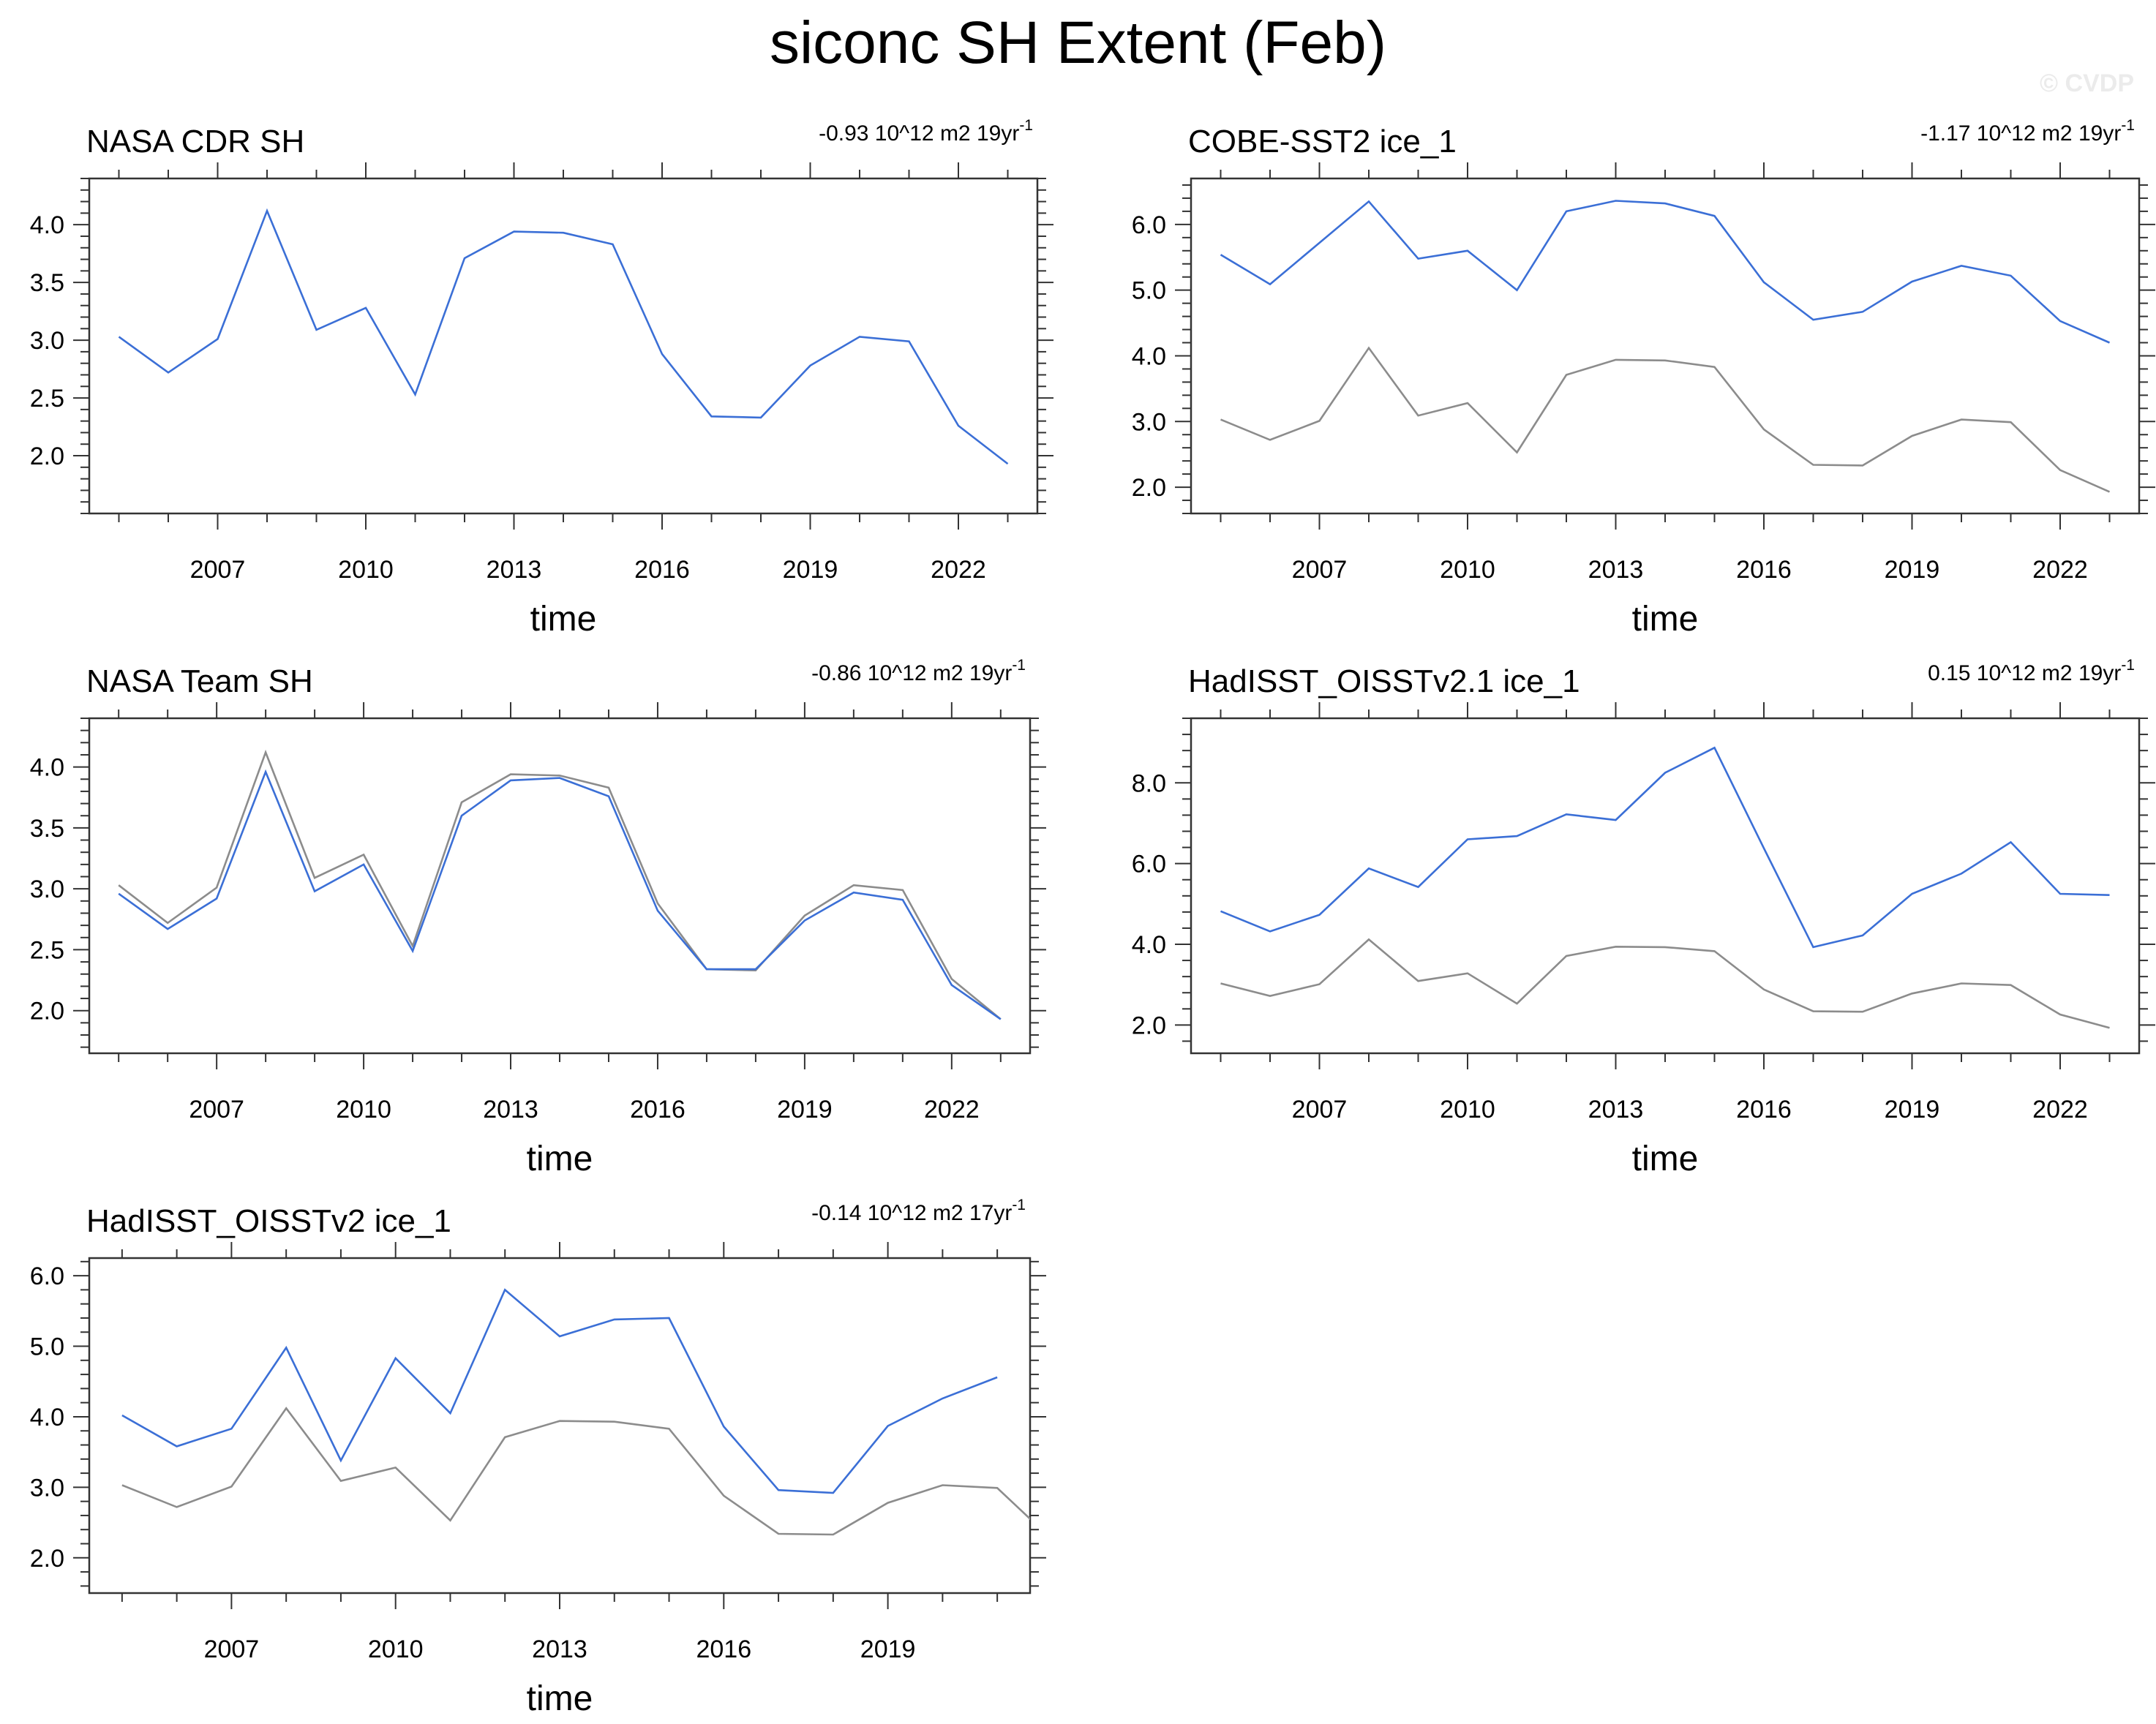 This screenshot has width=2156, height=1724. I want to click on panel-title: COBE-SST2 ice_1, so click(1322, 141).